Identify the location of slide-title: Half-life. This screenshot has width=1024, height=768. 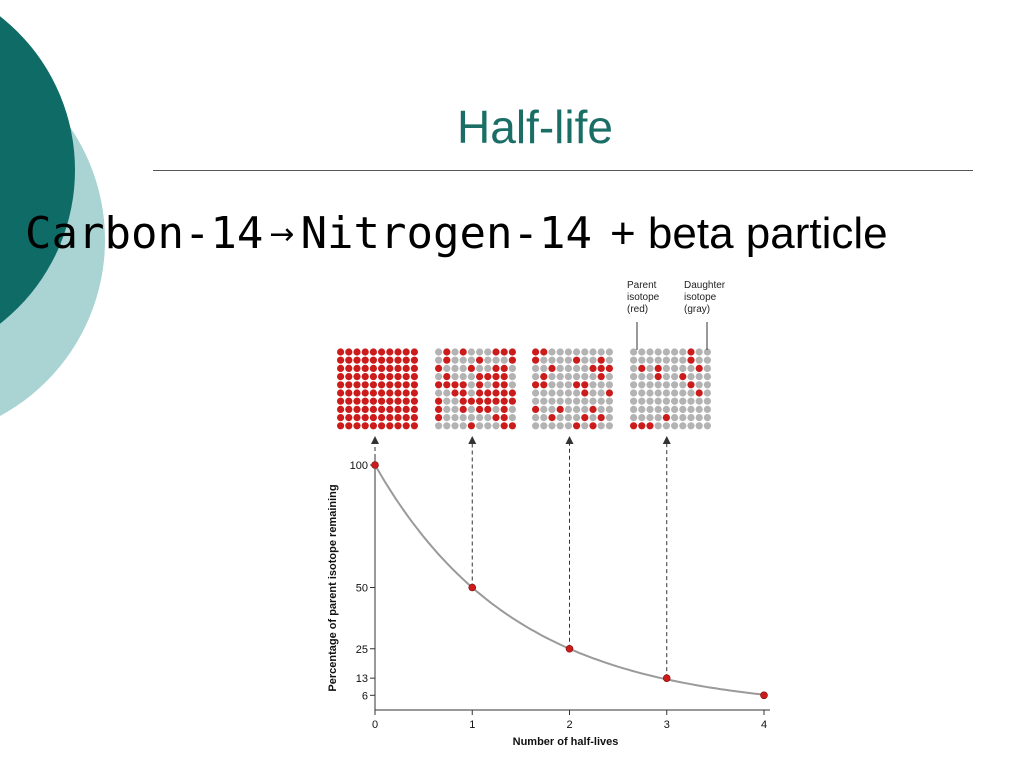
(535, 127).